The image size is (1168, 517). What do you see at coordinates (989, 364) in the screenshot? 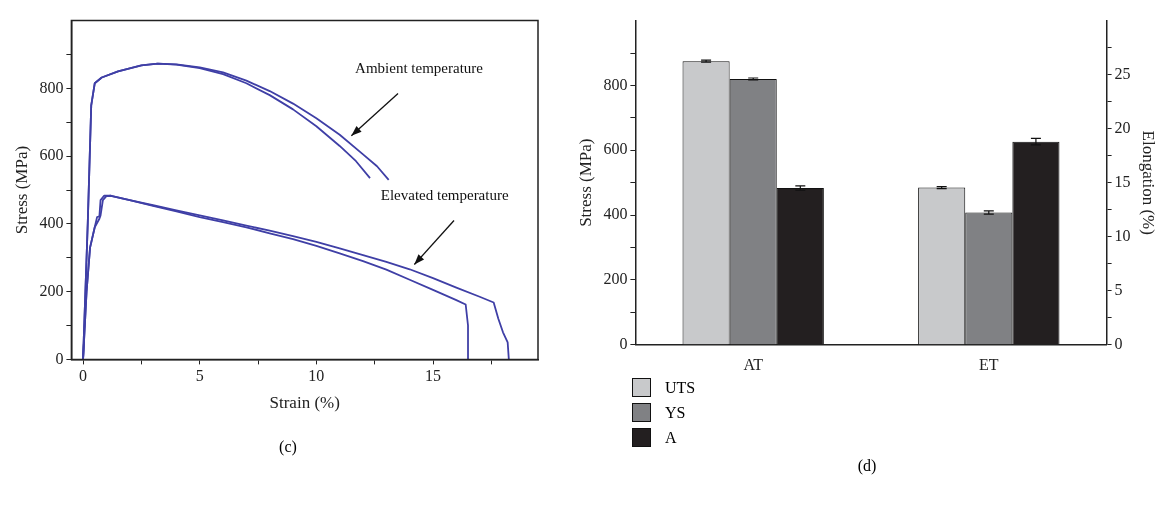
I see `x-tick-label: ET` at bounding box center [989, 364].